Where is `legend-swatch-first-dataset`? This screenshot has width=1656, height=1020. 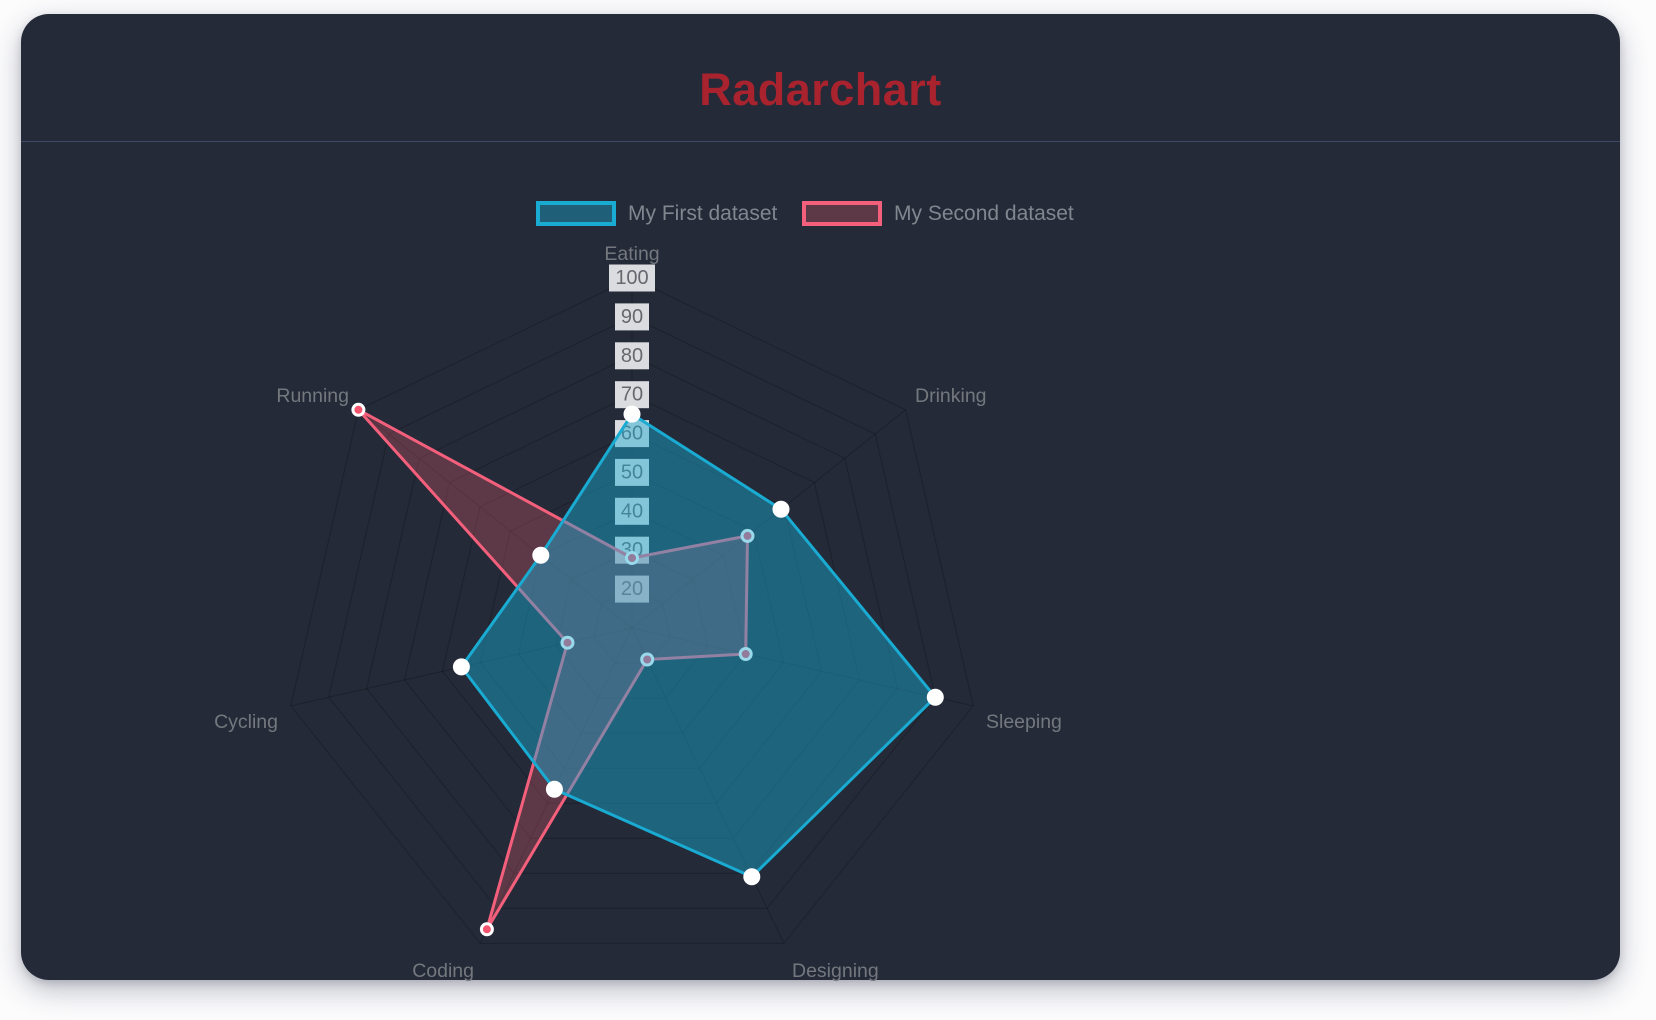 legend-swatch-first-dataset is located at coordinates (576, 213).